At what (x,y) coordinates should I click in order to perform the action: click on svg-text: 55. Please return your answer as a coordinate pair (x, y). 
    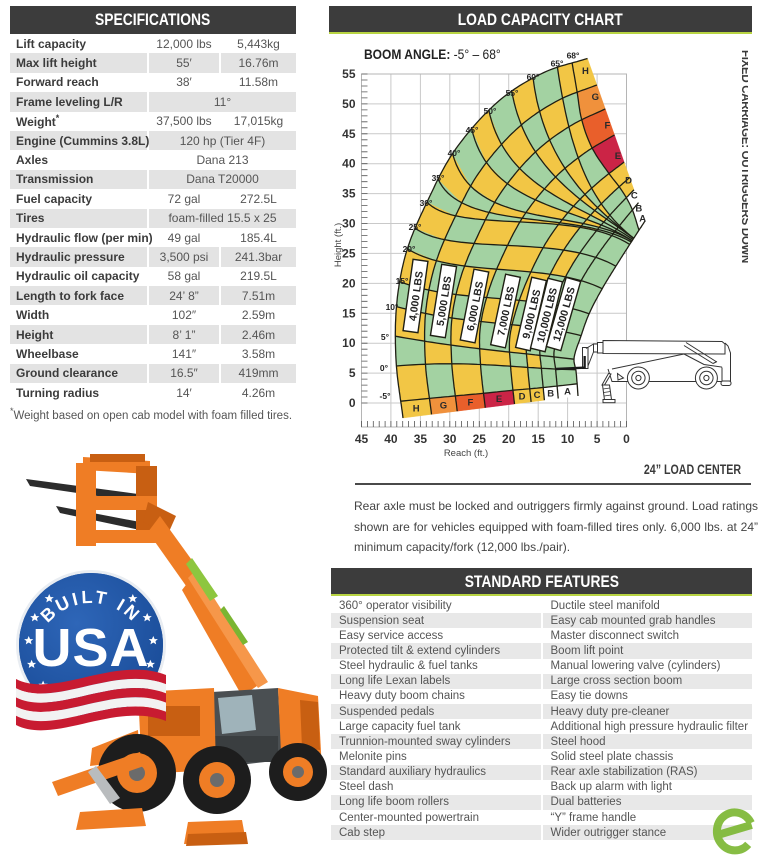
    Looking at the image, I should click on (349, 74).